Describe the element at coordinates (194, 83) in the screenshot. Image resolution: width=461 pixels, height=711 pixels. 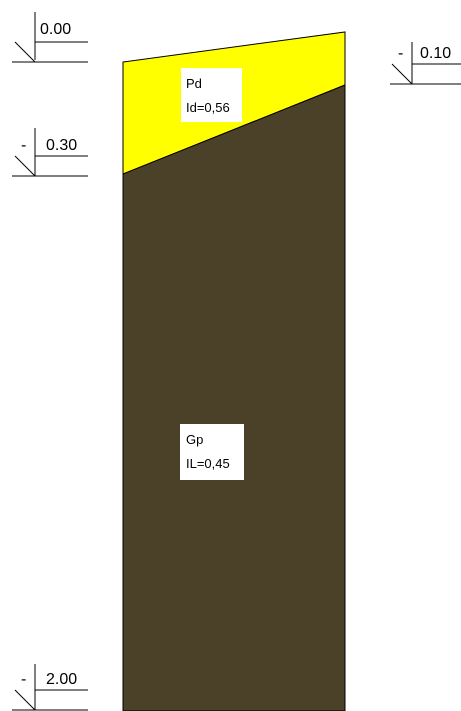
I see `layer-pd-code: Pd` at that location.